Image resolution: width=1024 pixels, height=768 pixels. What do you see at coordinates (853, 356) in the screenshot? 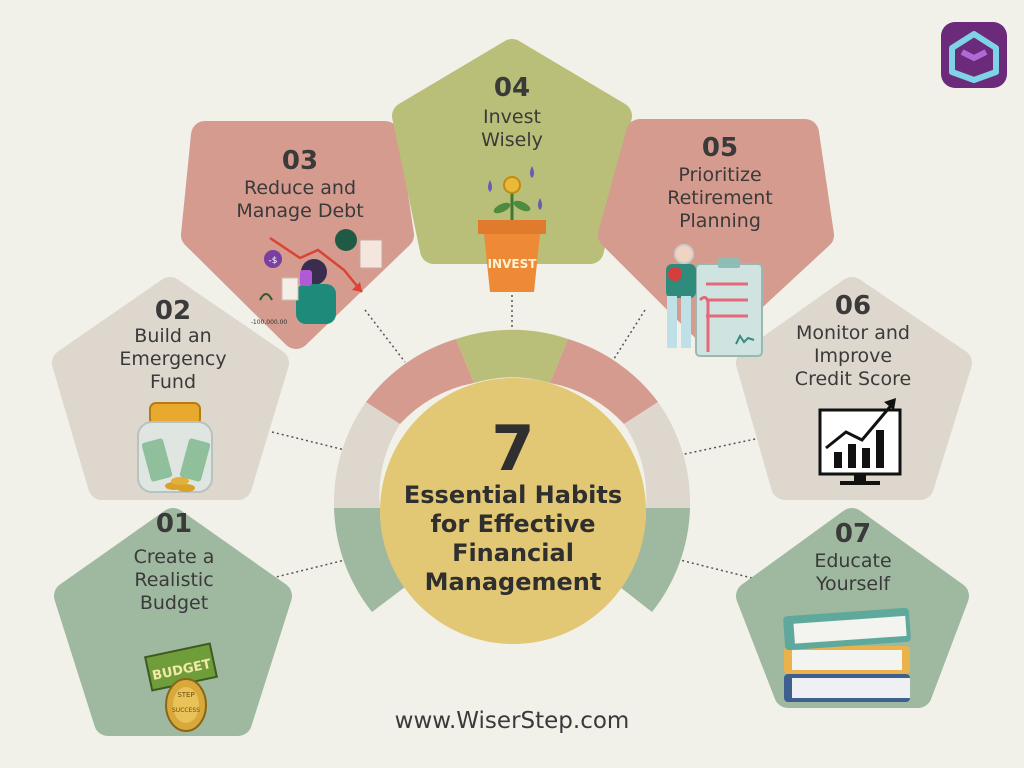
I see `habit-label: Monitor and Improve Credit Score` at bounding box center [853, 356].